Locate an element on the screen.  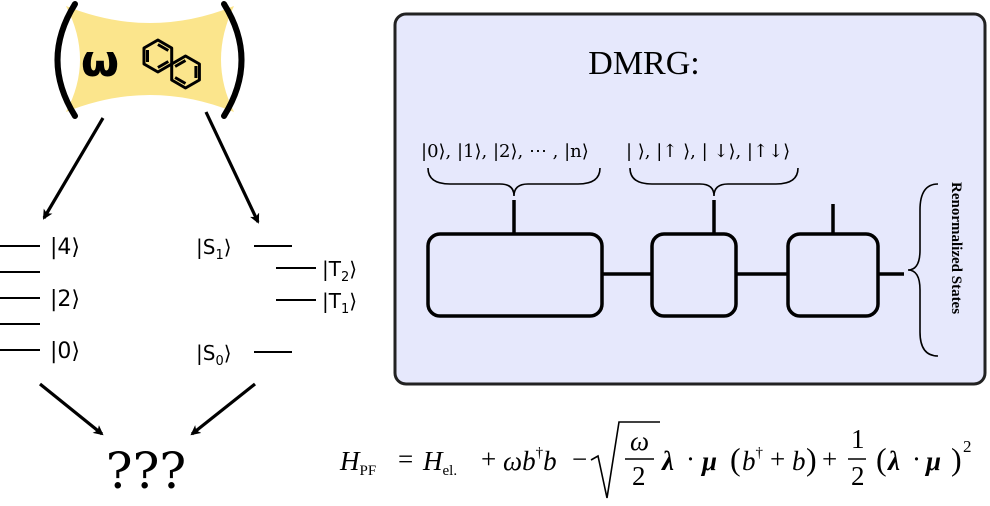
power-two: 2 is located at coordinates (967, 446).